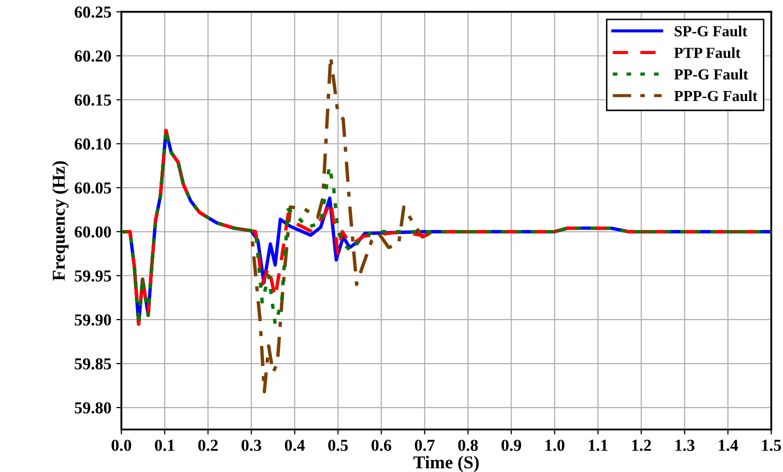 This screenshot has width=783, height=472. What do you see at coordinates (93, 12) in the screenshot?
I see `y-tick-label: 60.25` at bounding box center [93, 12].